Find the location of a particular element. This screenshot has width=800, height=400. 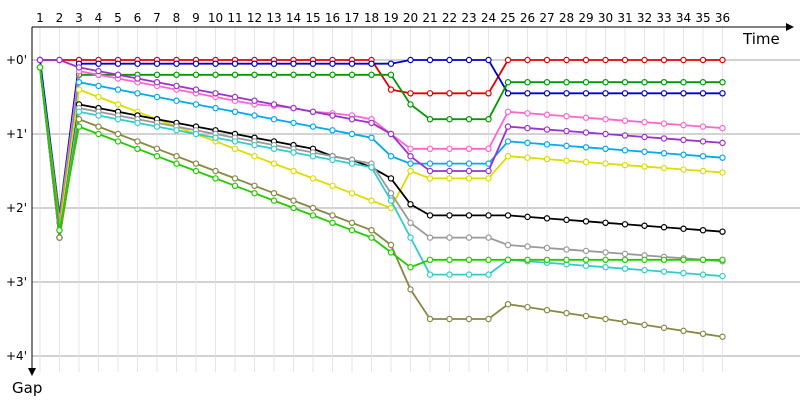

y-axis-title: Gap is located at coordinates (27, 388).